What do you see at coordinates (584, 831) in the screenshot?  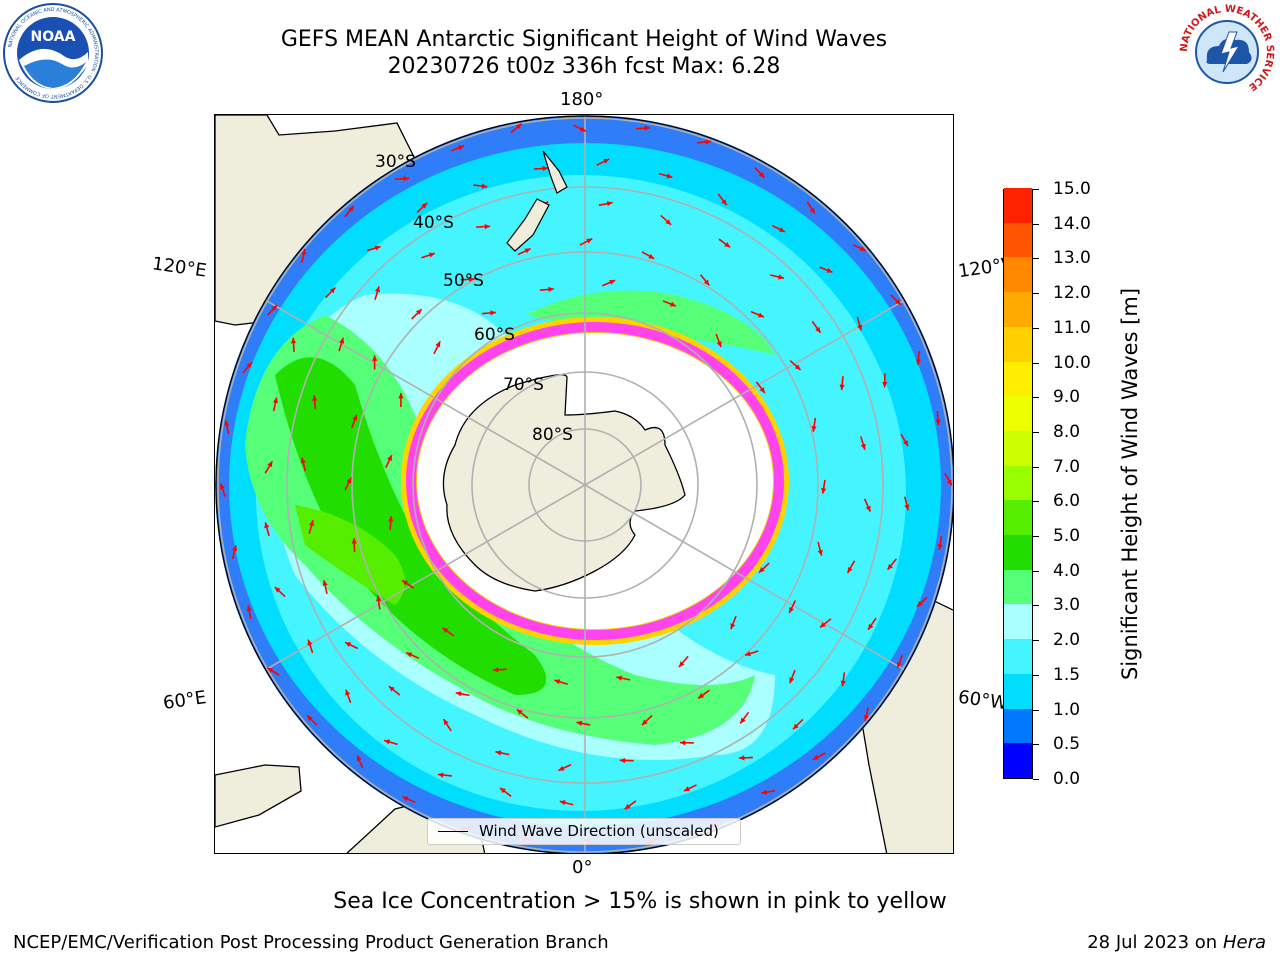 I see `map-legend: Wind Wave Direction (unscaled)` at bounding box center [584, 831].